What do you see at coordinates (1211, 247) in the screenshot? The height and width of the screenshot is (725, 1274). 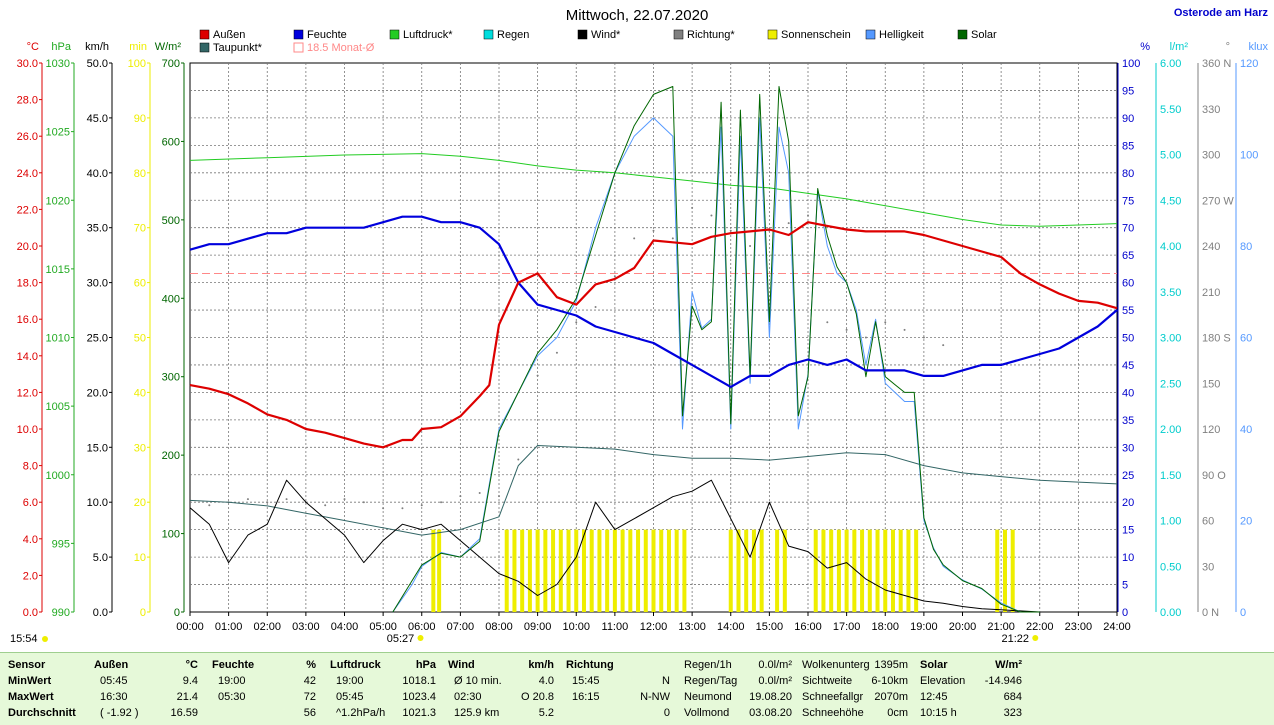 I see `right-tick-label-2-4: 240` at bounding box center [1211, 247].